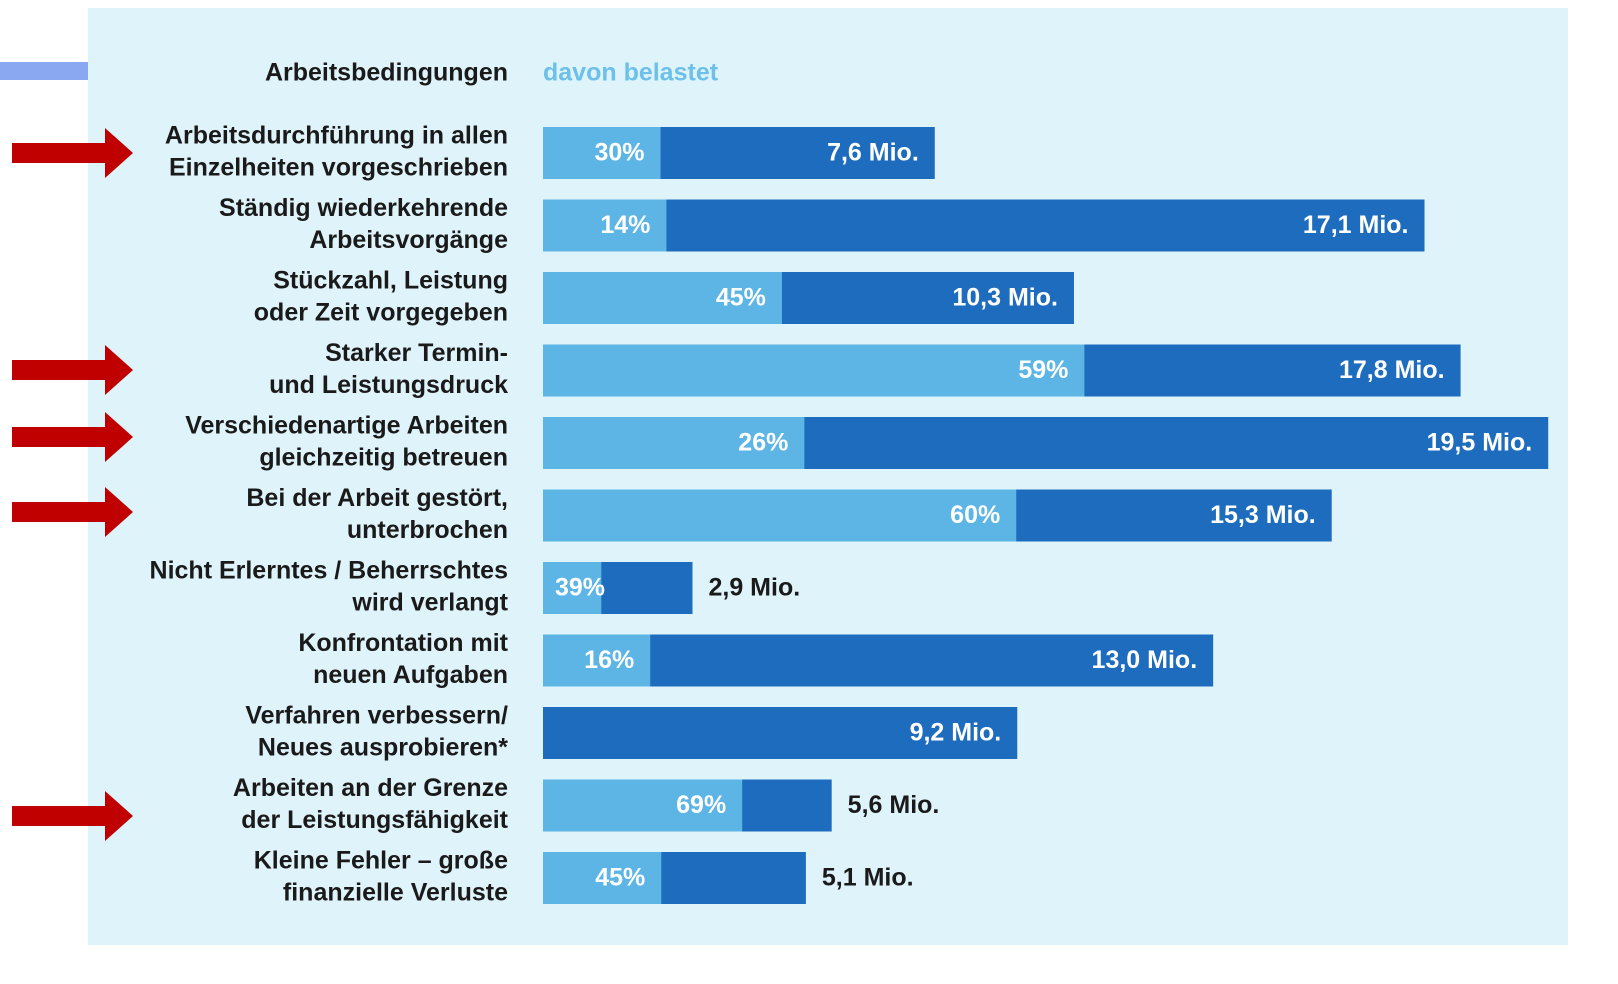 The height and width of the screenshot is (984, 1618). What do you see at coordinates (580, 588) in the screenshot?
I see `share-label: 39%` at bounding box center [580, 588].